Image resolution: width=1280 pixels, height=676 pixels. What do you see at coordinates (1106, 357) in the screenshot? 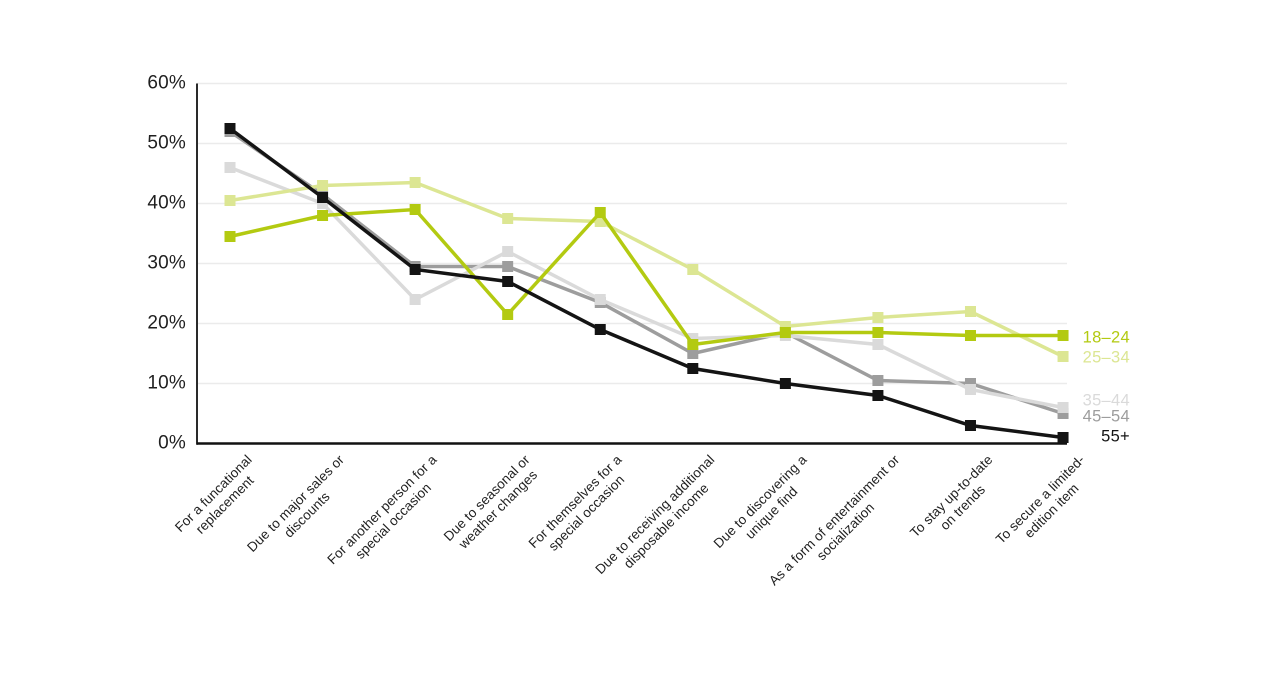
I see `legend-label-25-34: 25–34` at bounding box center [1106, 357].